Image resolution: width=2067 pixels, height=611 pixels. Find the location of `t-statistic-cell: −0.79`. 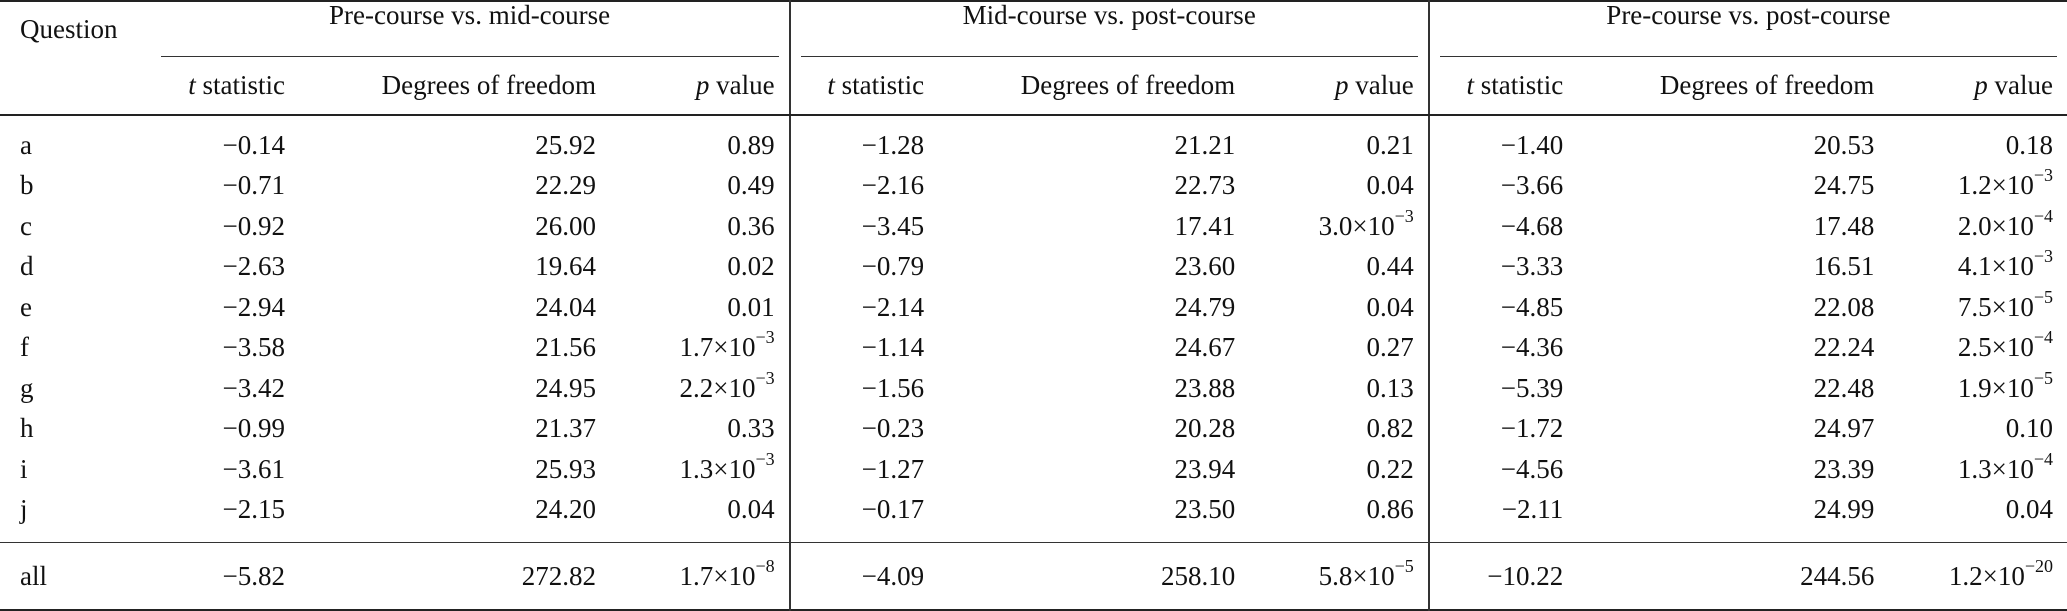

t-statistic-cell: −0.79 is located at coordinates (893, 266).